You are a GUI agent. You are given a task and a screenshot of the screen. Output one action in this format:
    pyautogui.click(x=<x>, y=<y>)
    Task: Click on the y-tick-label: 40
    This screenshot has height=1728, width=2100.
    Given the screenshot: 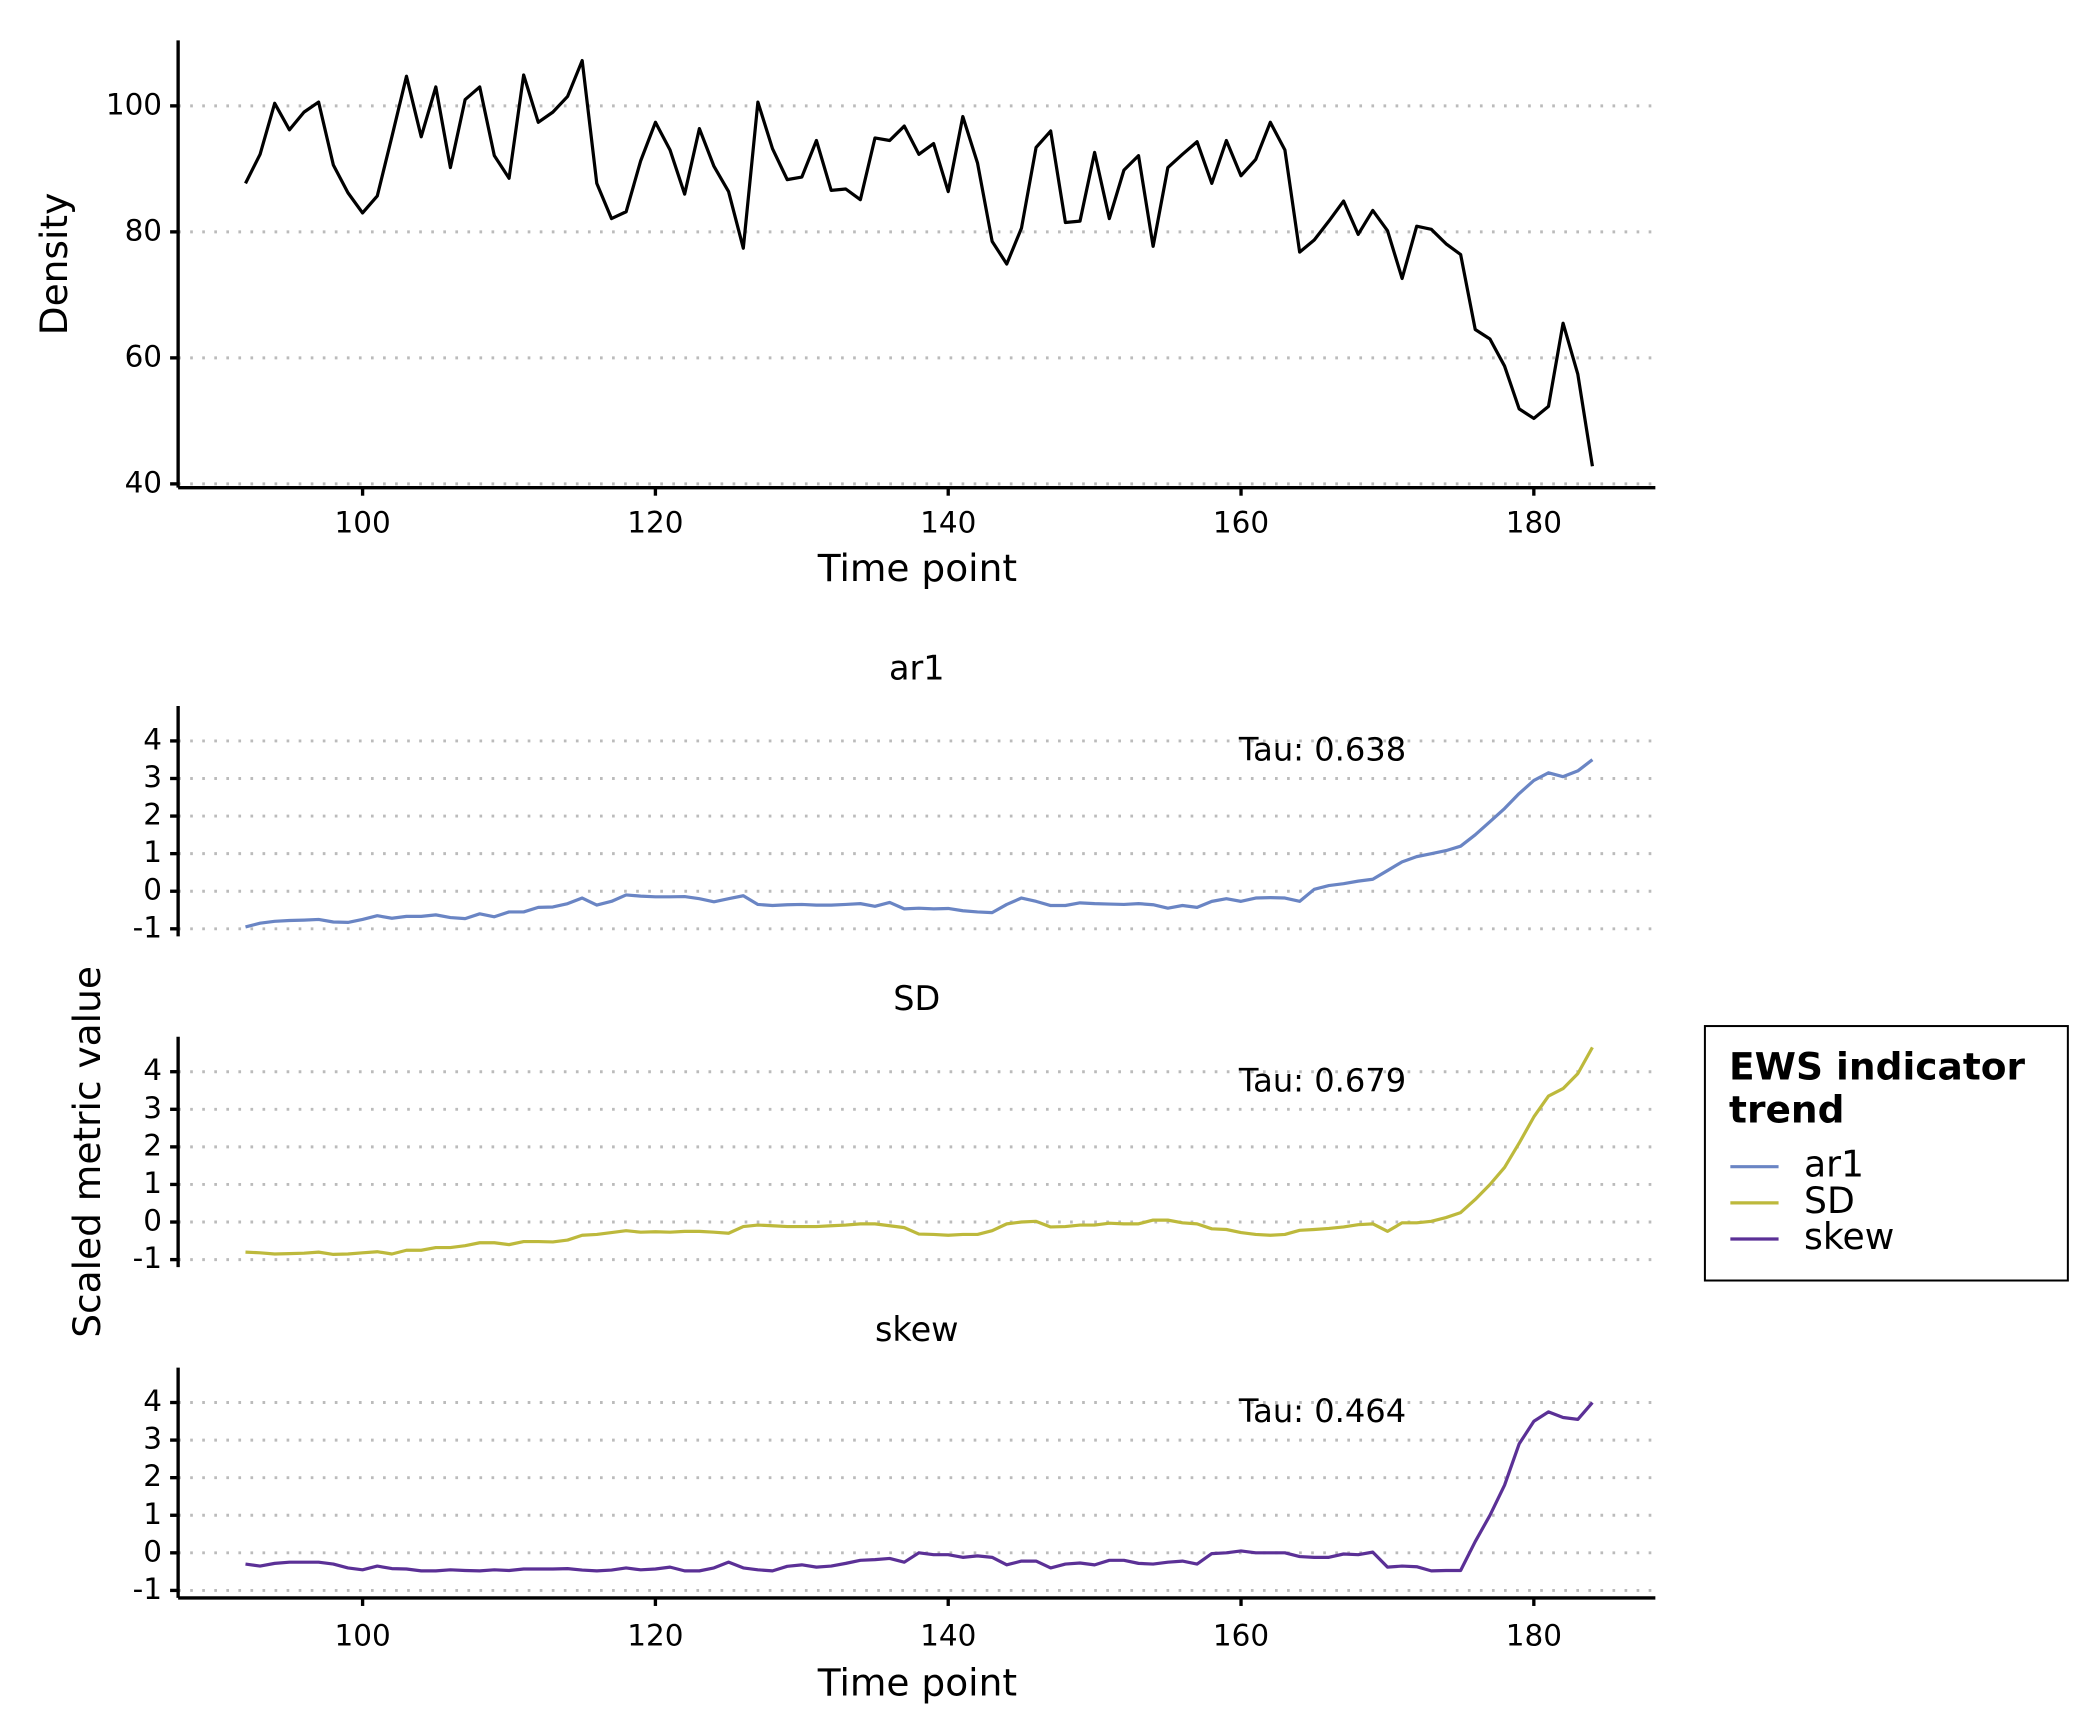 What is the action you would take?
    pyautogui.click(x=143, y=482)
    